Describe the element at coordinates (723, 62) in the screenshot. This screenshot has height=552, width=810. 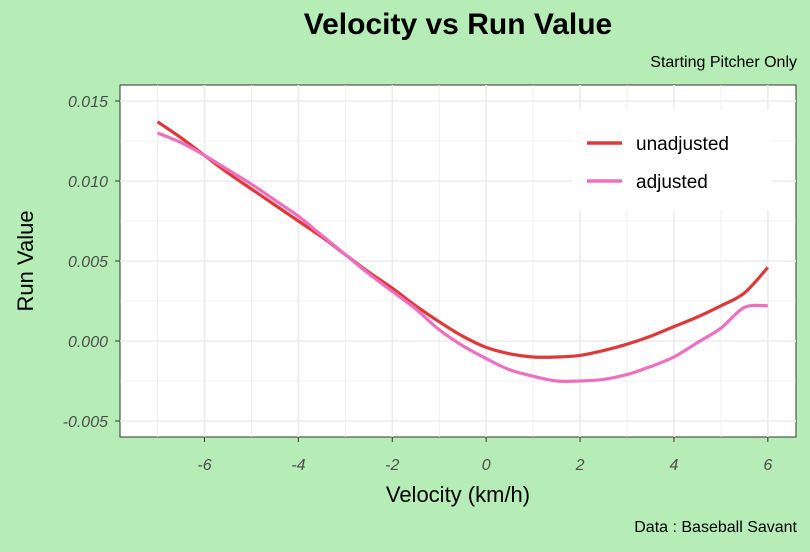
I see `chart-subtitle: Starting Pitcher Only` at that location.